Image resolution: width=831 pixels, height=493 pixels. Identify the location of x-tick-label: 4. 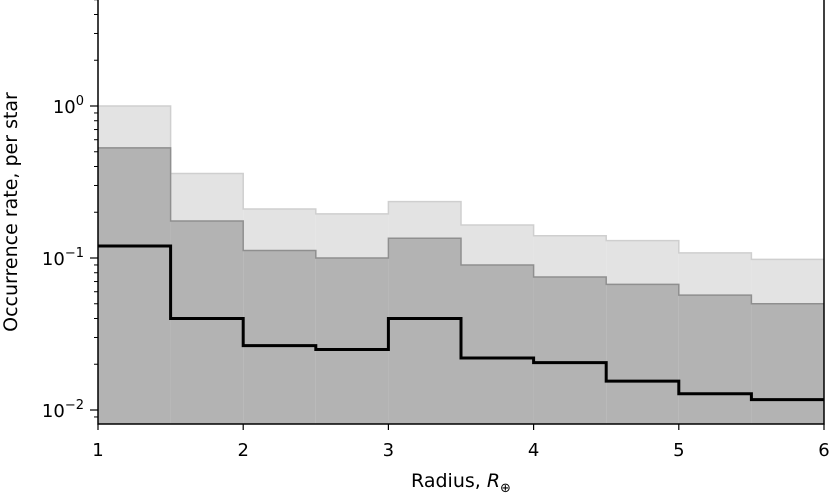
(533, 450).